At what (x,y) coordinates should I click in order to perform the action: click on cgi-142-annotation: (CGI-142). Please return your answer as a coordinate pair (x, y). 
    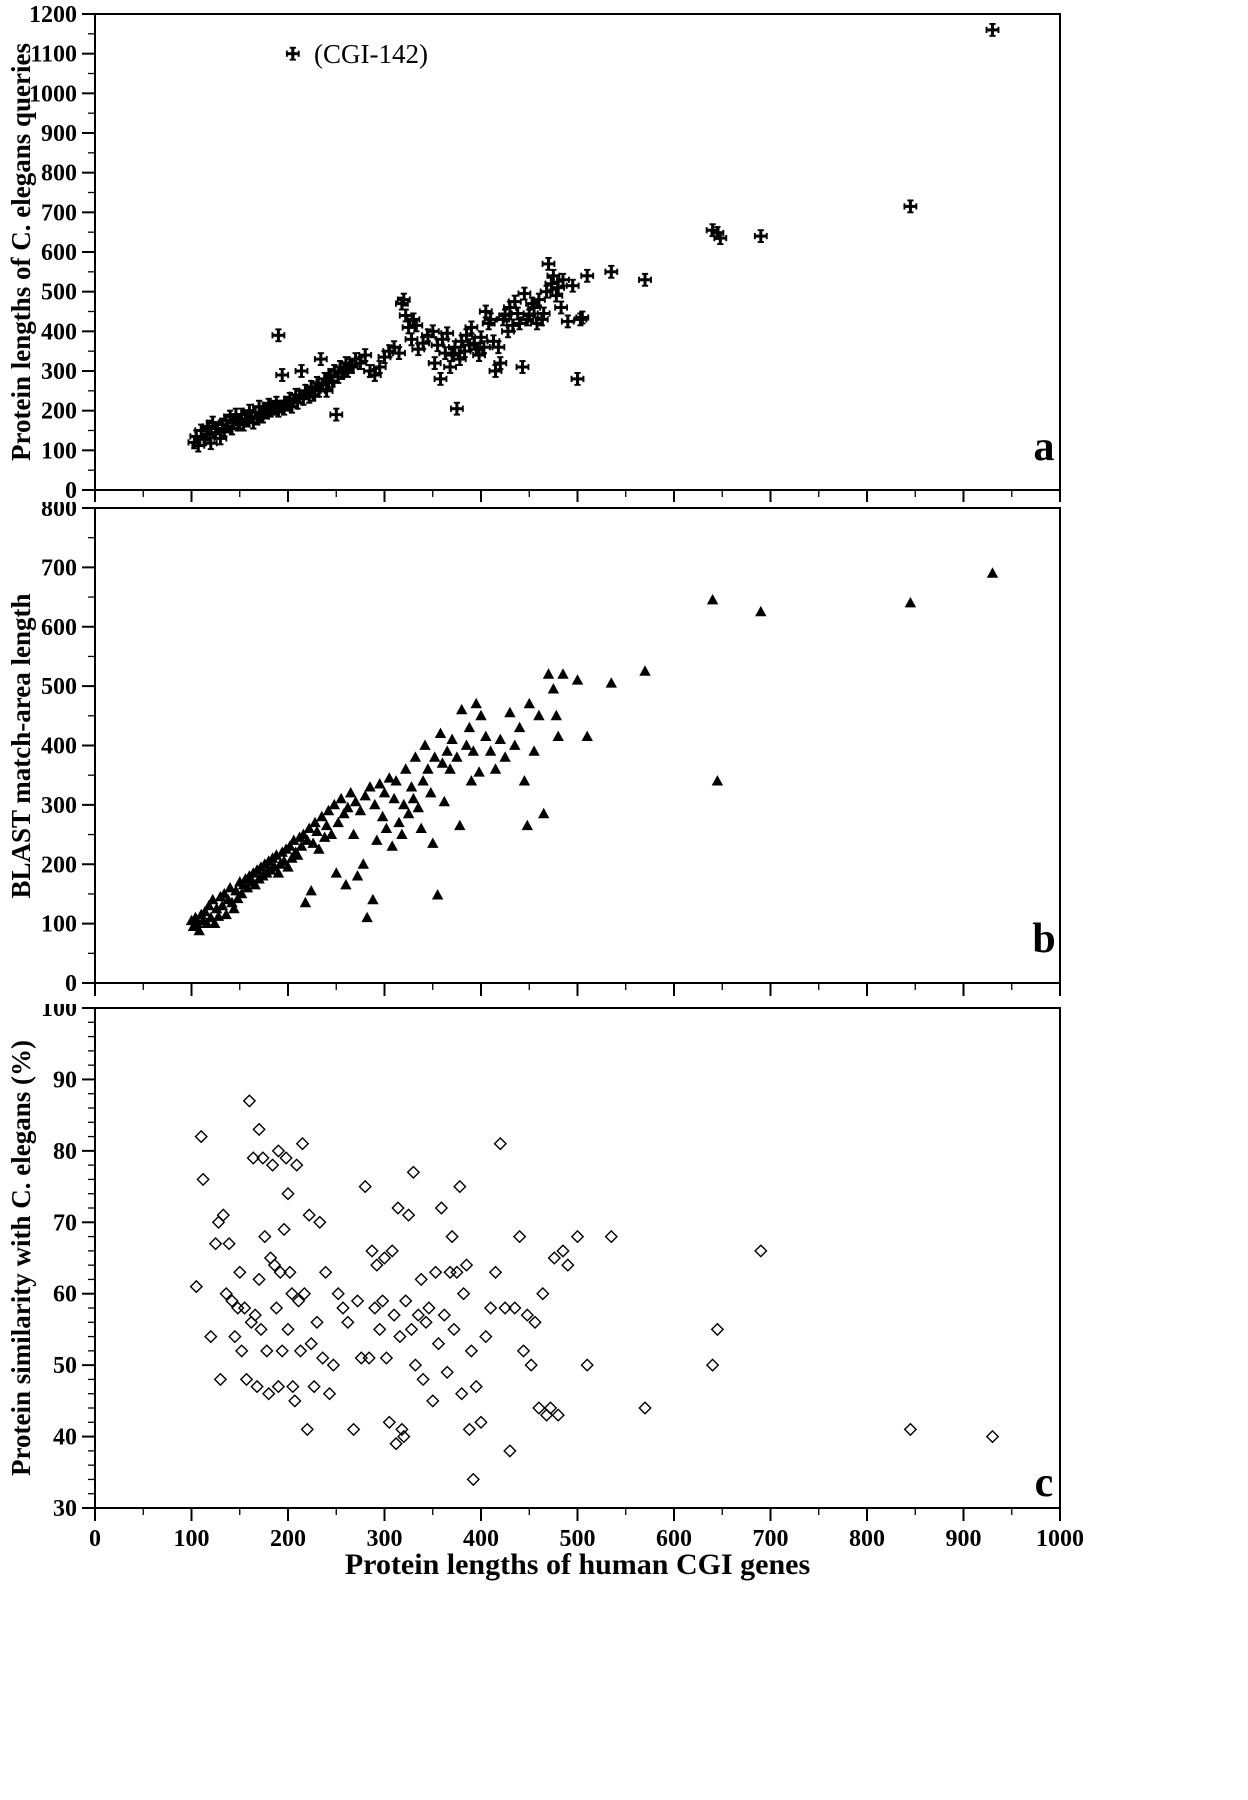
    Looking at the image, I should click on (371, 54).